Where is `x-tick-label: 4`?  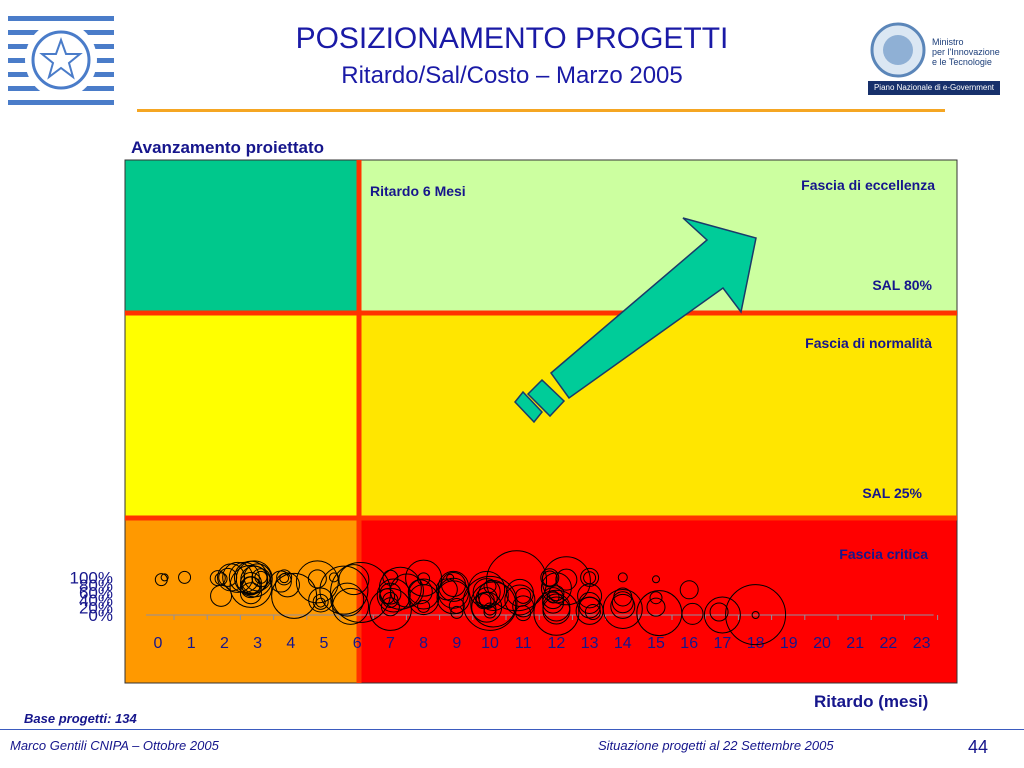
x-tick-label: 4 is located at coordinates (290, 643).